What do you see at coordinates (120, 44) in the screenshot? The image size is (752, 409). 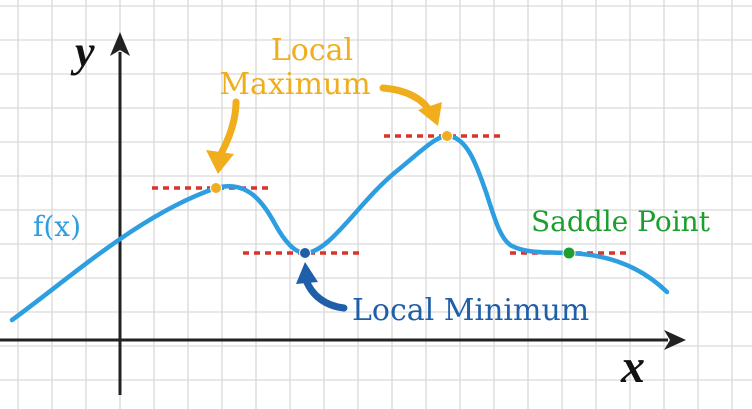 I see `arrow-up-icon` at bounding box center [120, 44].